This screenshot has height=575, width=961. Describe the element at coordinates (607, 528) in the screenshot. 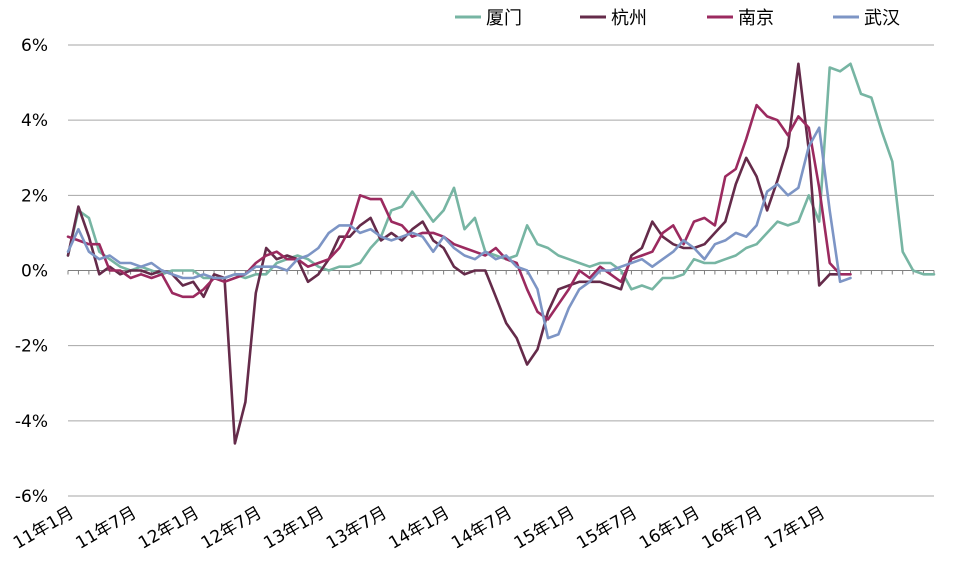

I see `x-tick-label: 15年7月` at that location.